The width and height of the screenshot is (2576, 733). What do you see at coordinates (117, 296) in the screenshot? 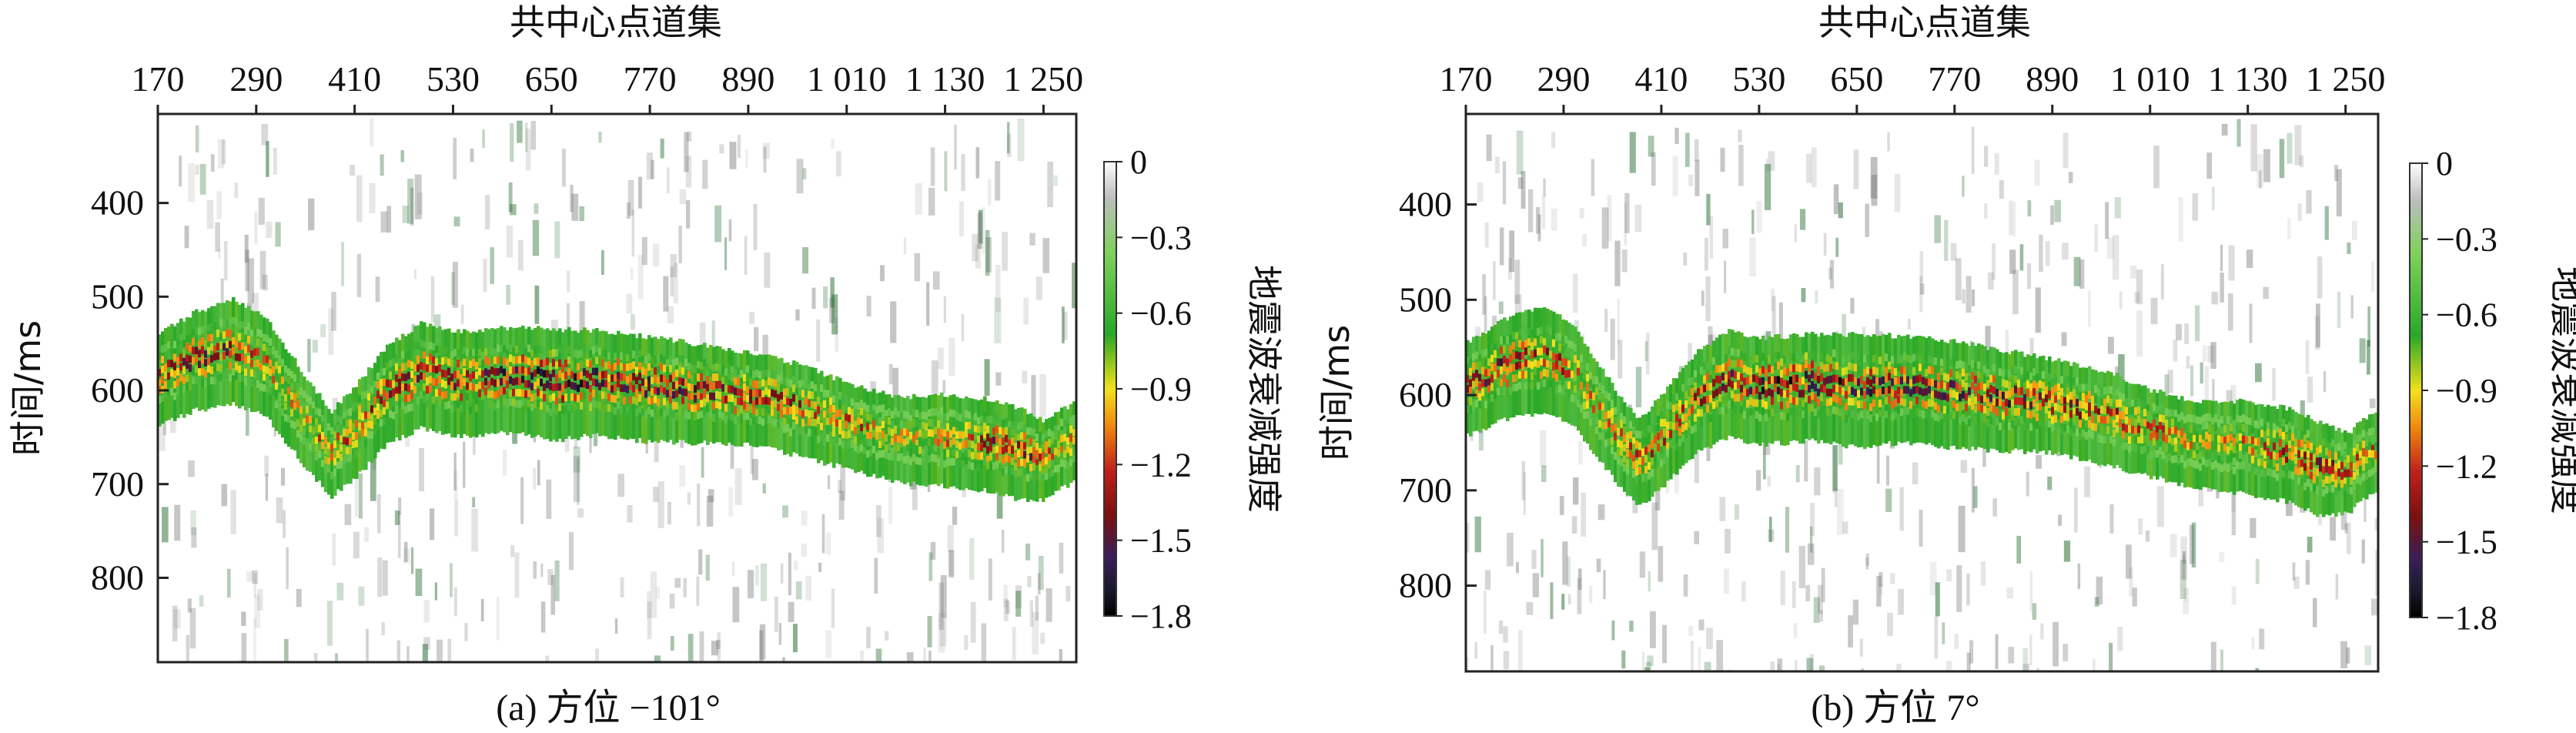
I see `panel-a-y-tick-label: 500` at bounding box center [117, 296].